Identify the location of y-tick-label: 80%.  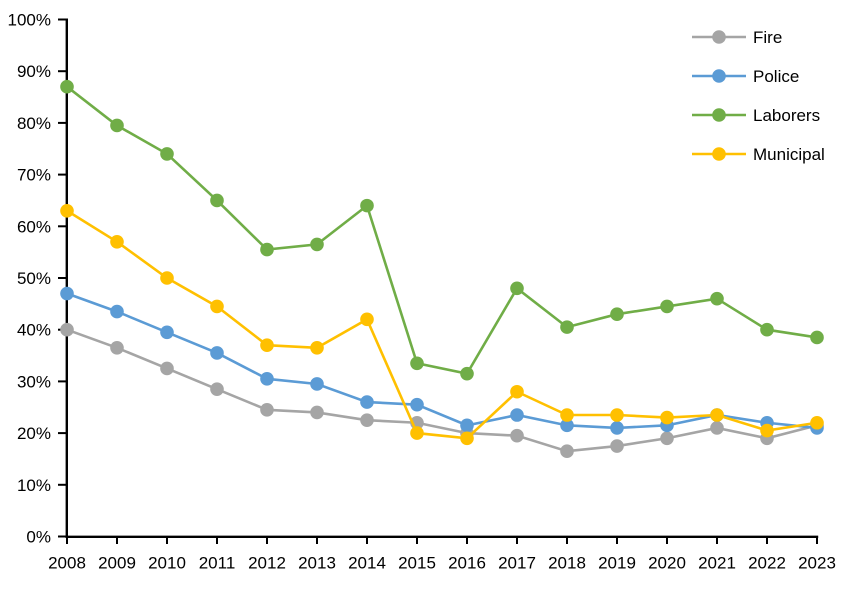
(34, 123).